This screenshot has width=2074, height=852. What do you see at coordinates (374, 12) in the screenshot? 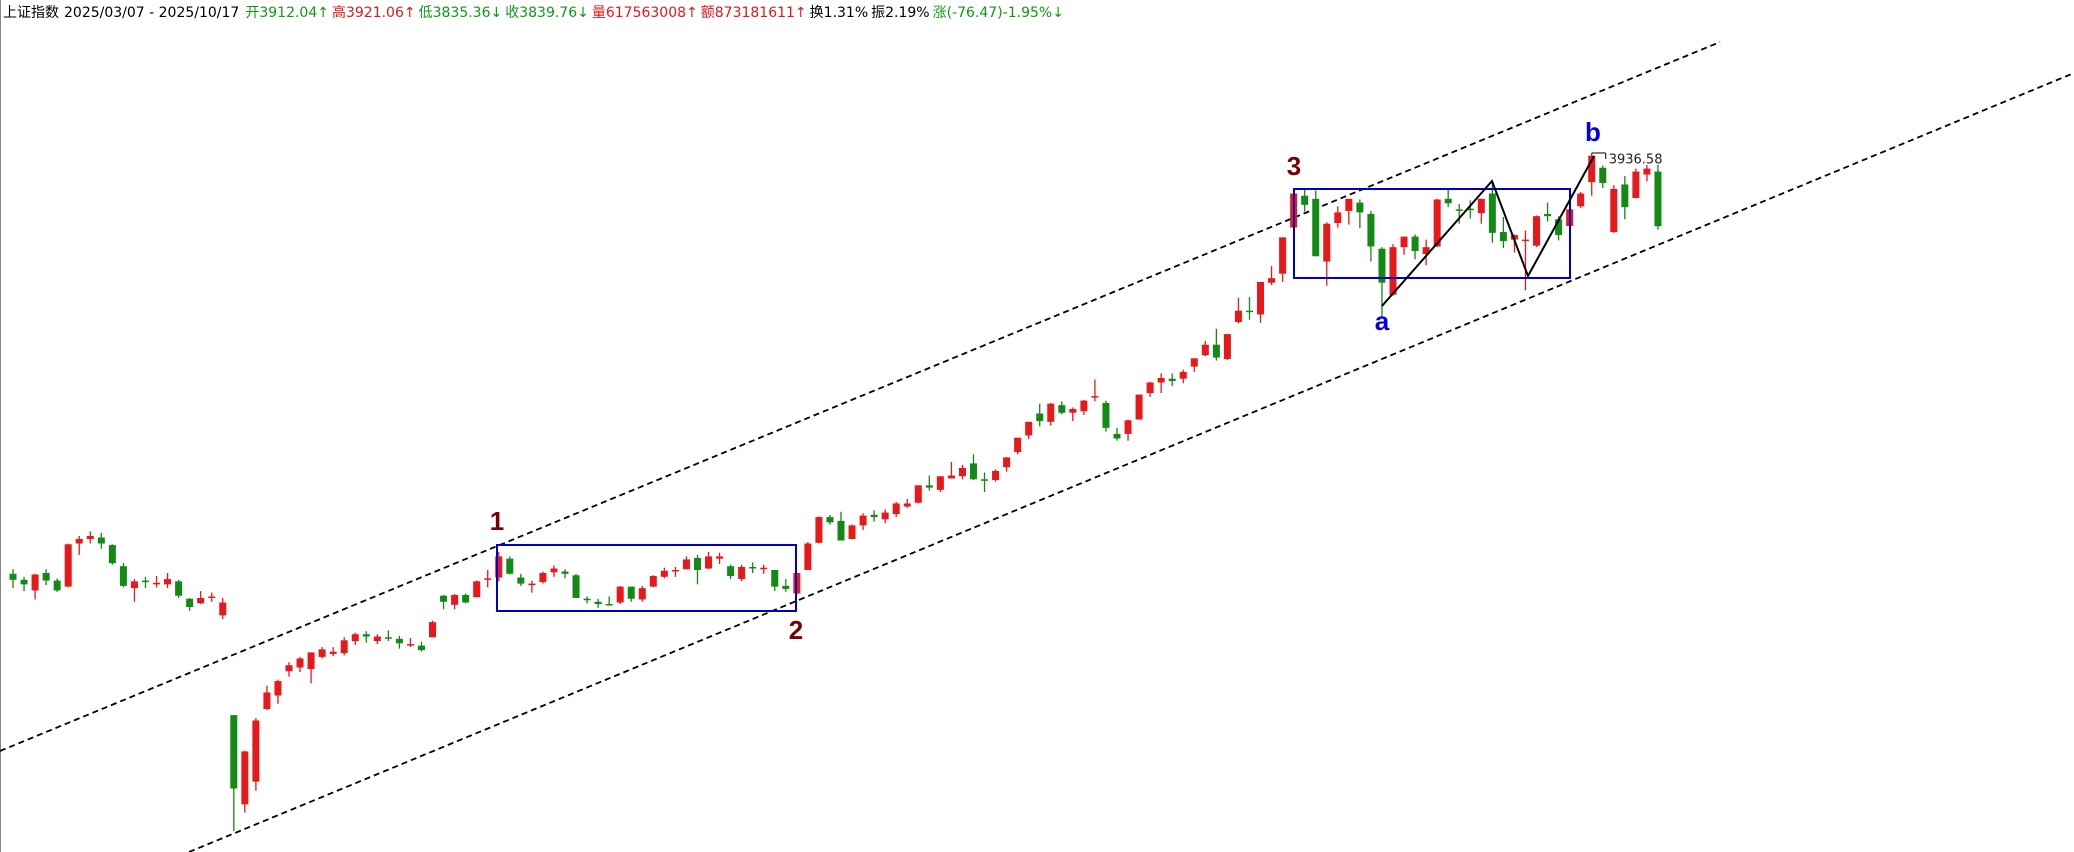
I see `quote-item: 高3921.06↑` at bounding box center [374, 12].